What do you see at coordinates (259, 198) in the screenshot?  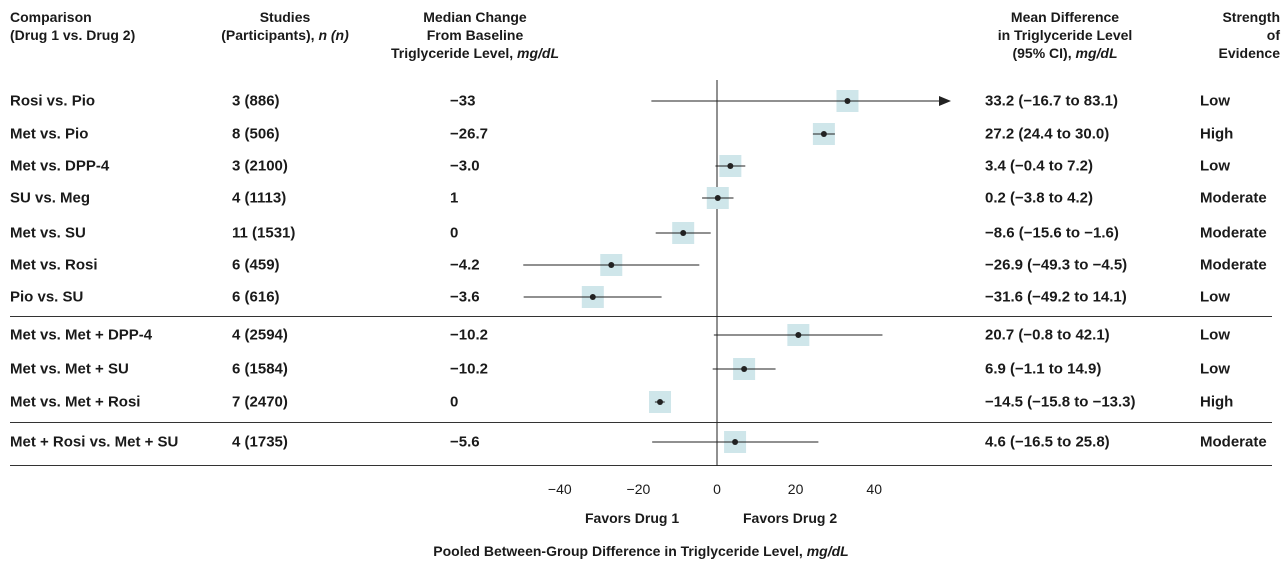 I see `studies-count: 4 (1113)` at bounding box center [259, 198].